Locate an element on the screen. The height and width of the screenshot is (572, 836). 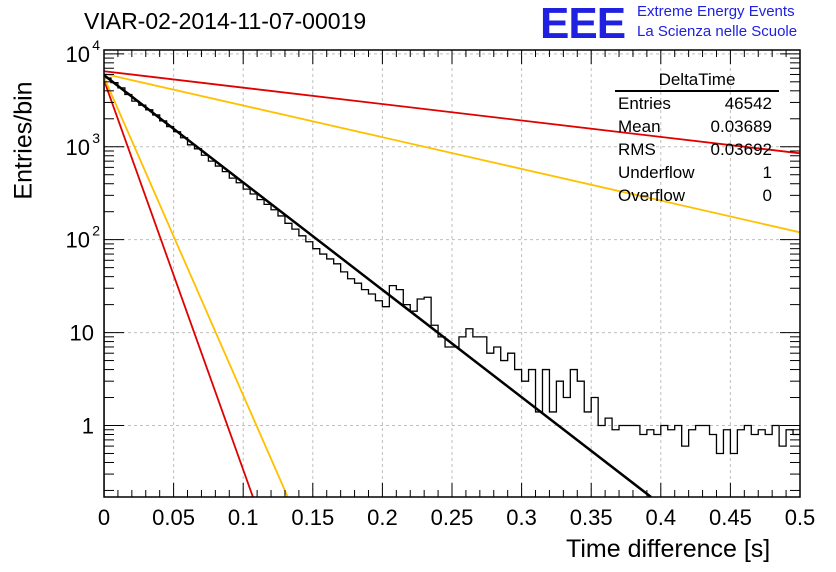
stats-label: Overflow is located at coordinates (652, 195).